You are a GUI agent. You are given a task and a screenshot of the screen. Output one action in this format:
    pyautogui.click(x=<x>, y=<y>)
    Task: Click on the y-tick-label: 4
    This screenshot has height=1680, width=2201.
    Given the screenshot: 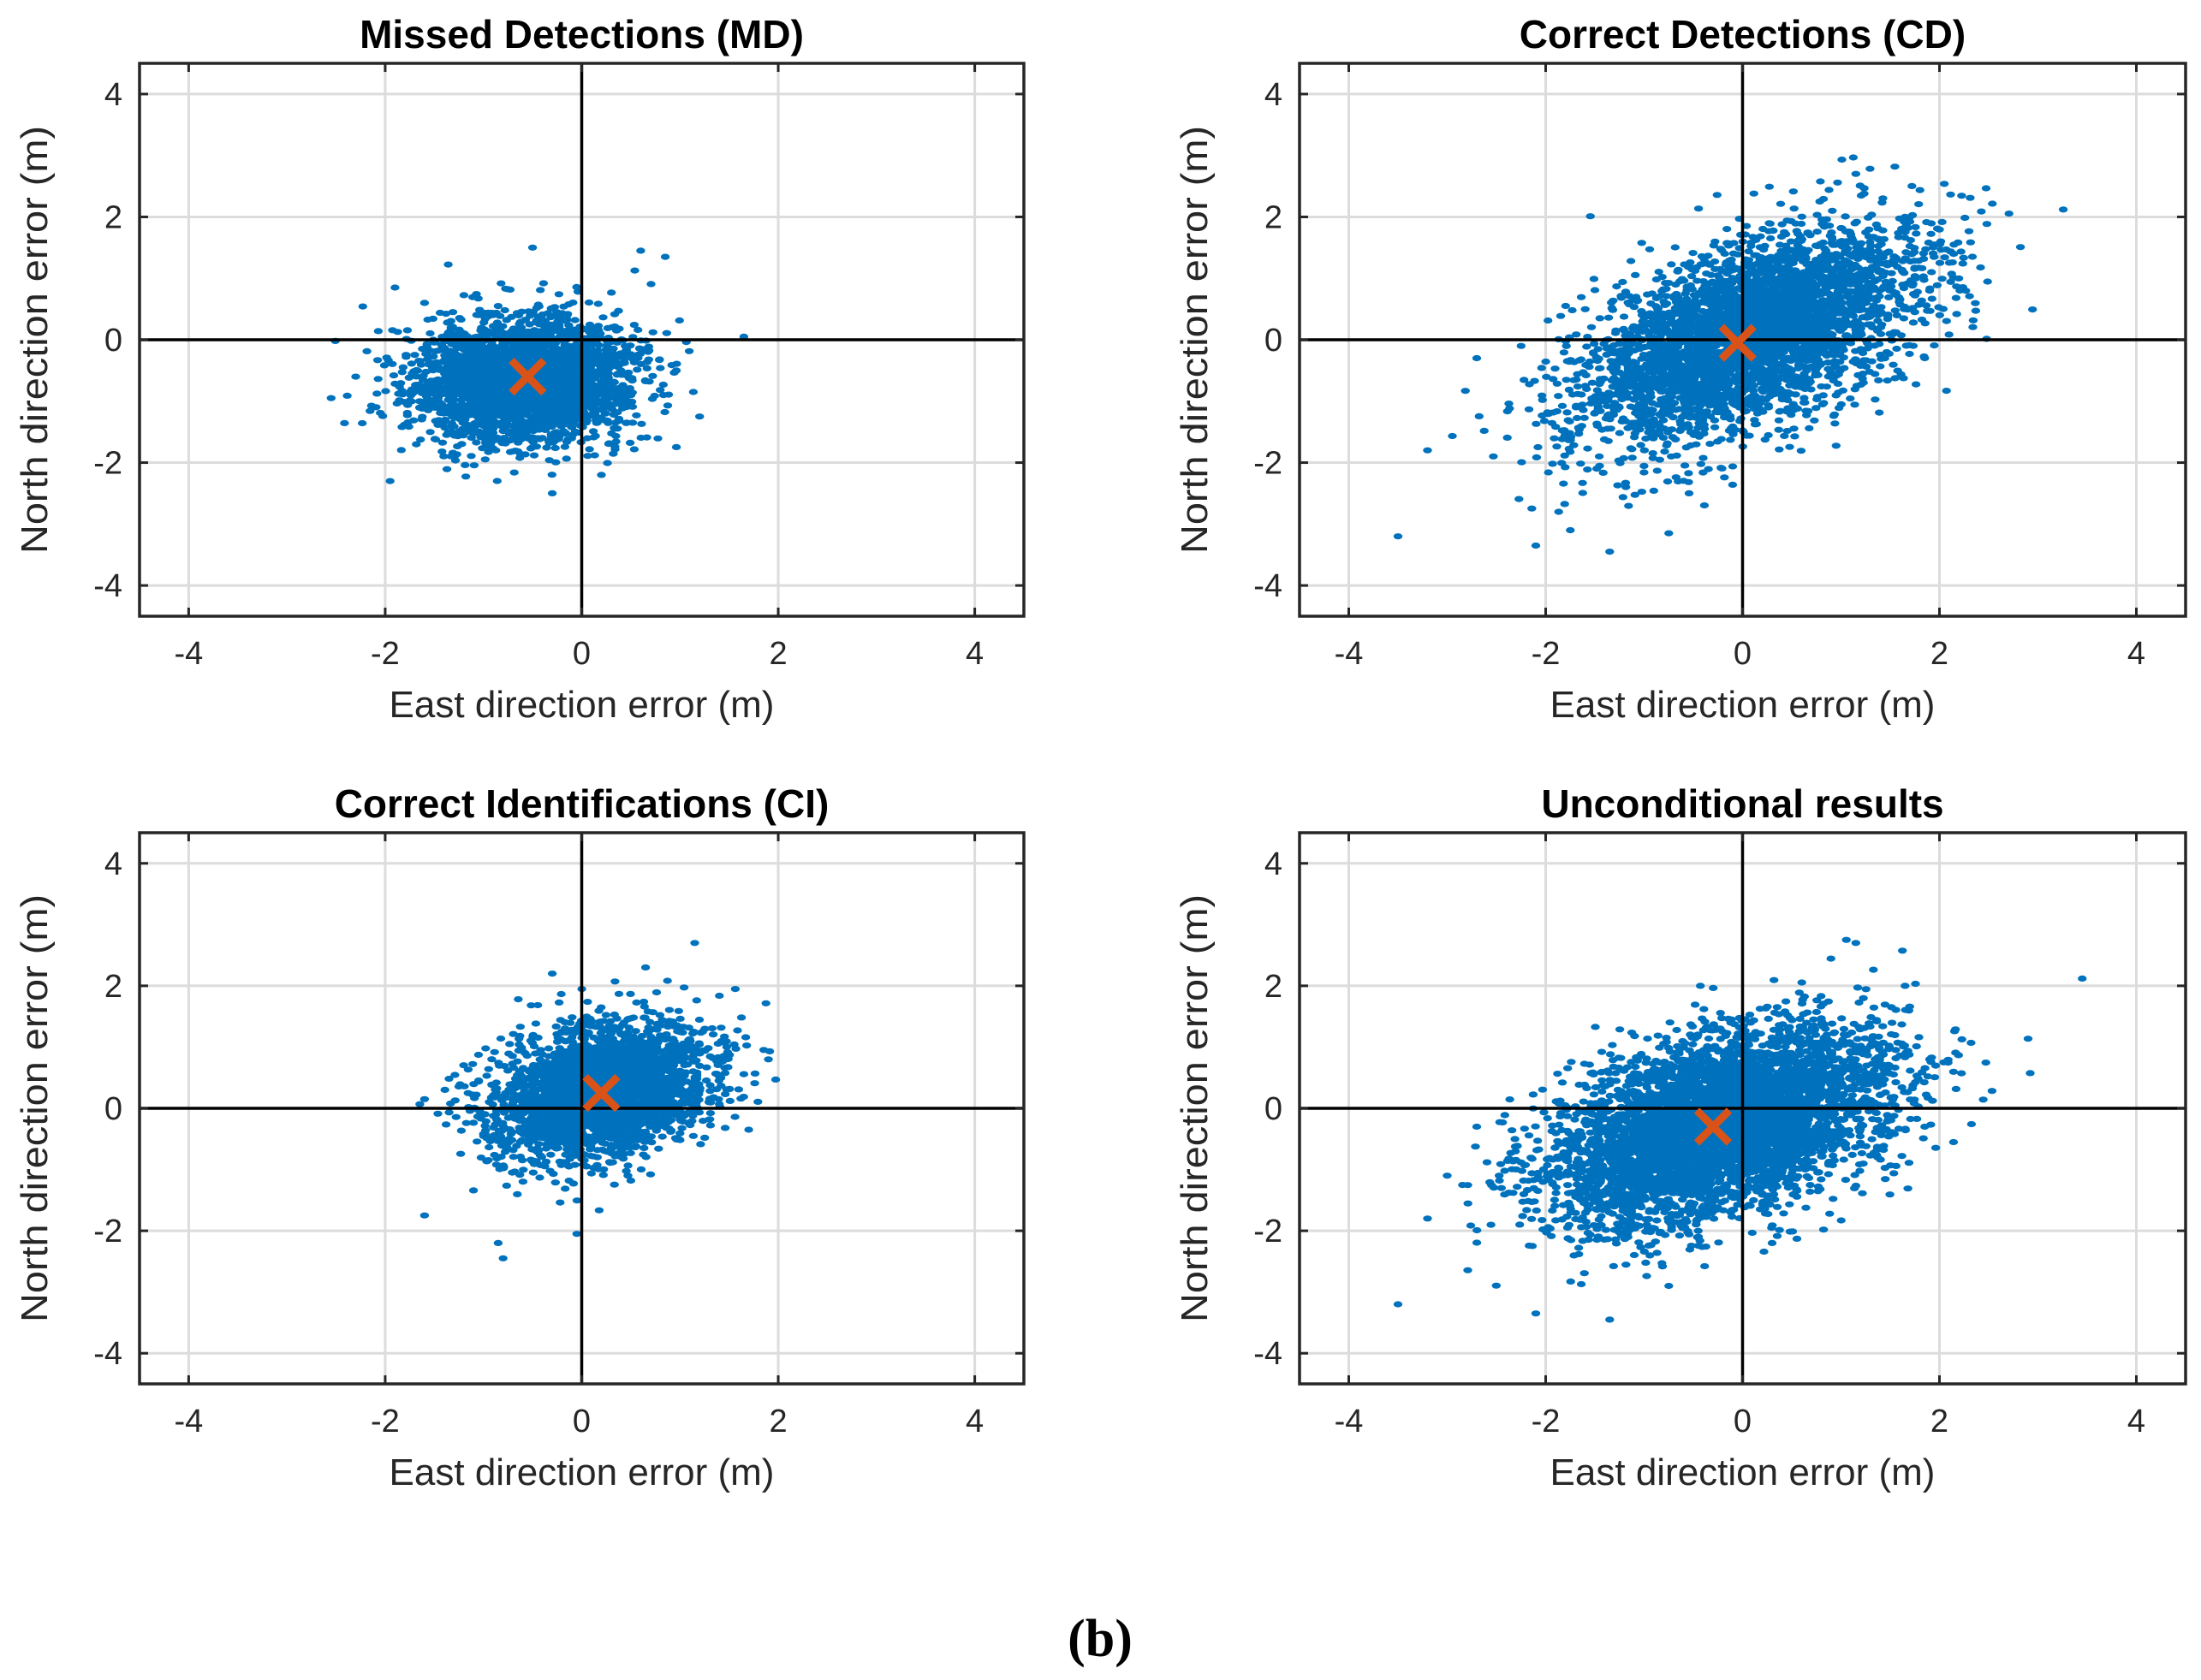 What is the action you would take?
    pyautogui.click(x=113, y=95)
    